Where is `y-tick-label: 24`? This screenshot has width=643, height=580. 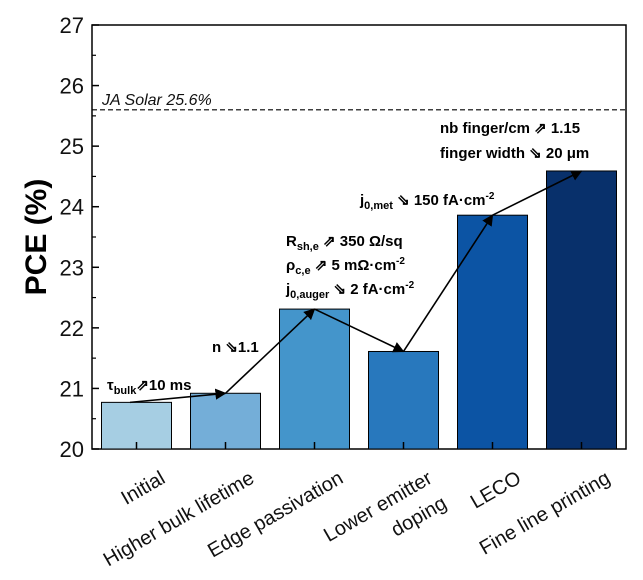 y-tick-label: 24 is located at coordinates (72, 207).